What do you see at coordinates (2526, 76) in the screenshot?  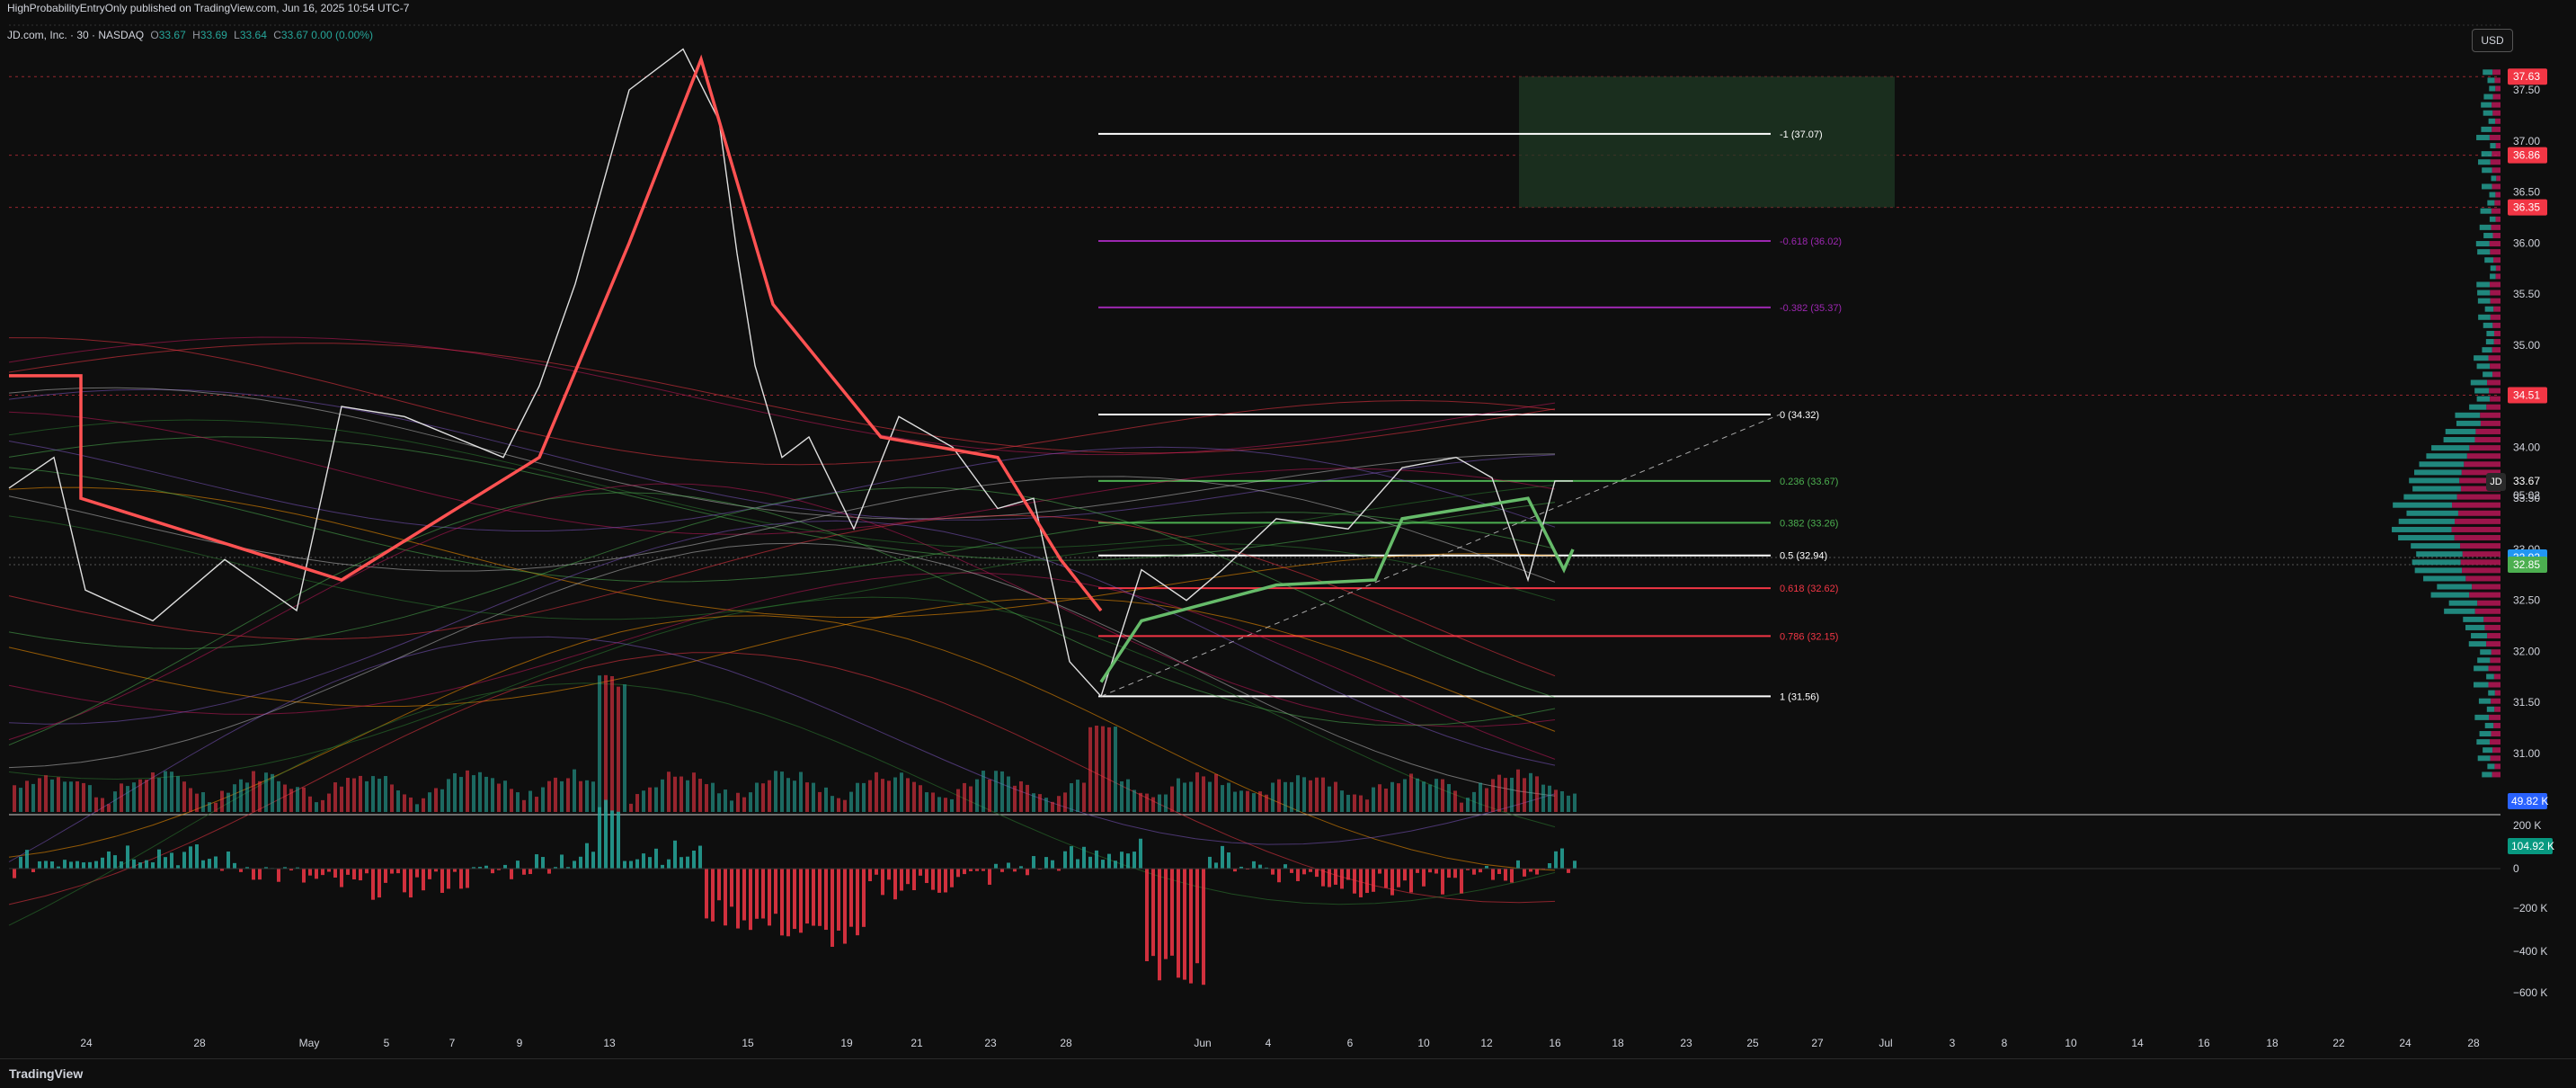 I see `price-badge-text: 37.63` at bounding box center [2526, 76].